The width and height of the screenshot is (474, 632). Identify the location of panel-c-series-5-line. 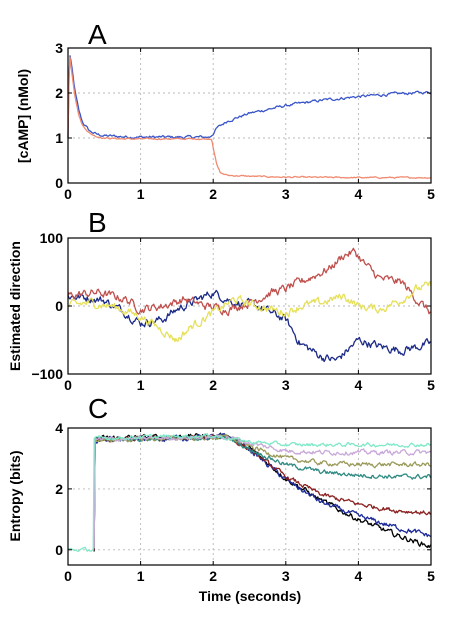
(262, 491).